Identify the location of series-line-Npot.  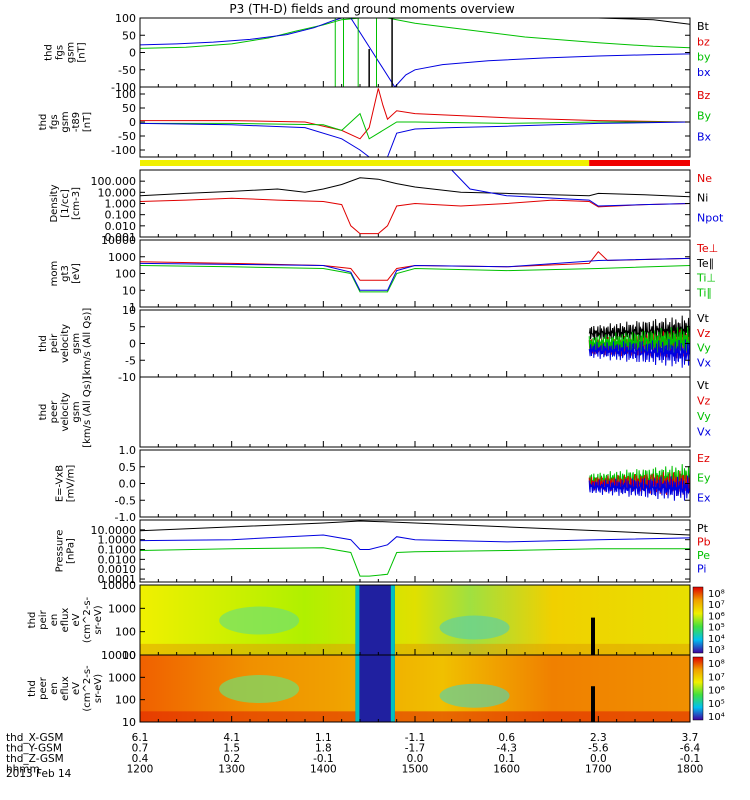
(415, 188).